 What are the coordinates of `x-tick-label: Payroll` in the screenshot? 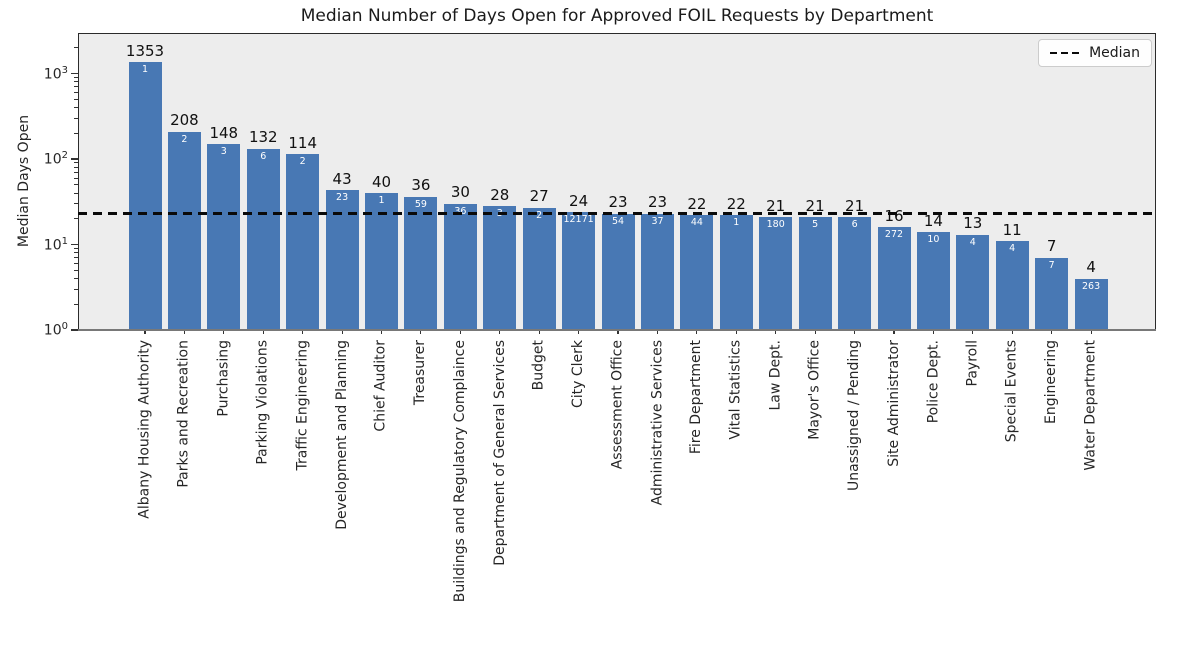 It's located at (972, 363).